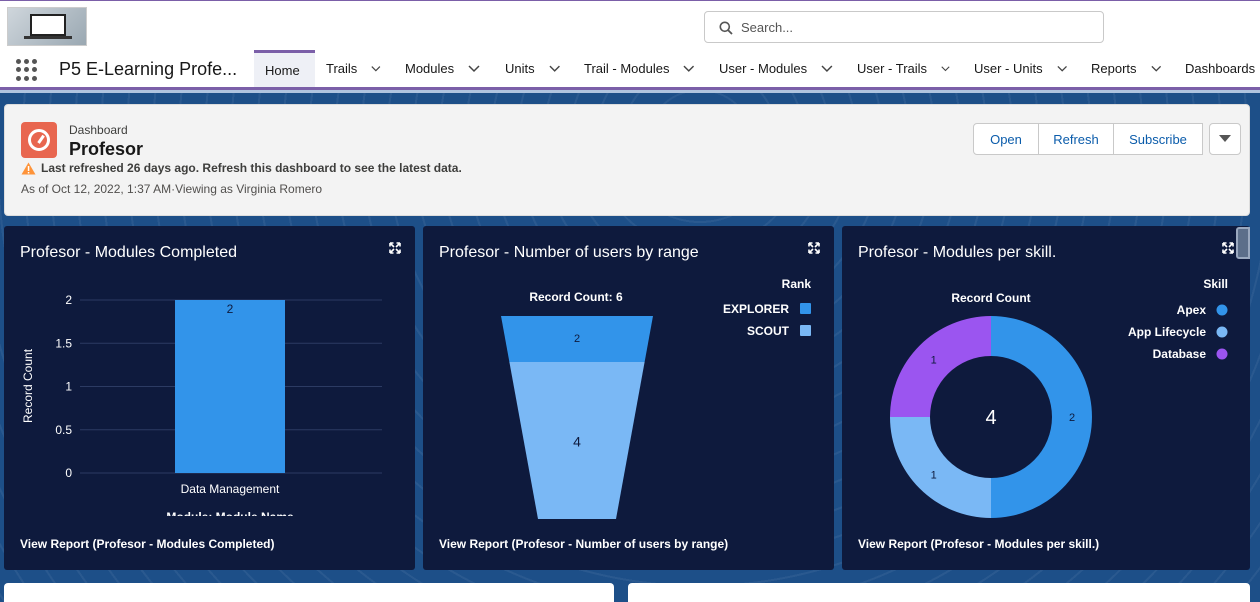 This screenshot has width=1260, height=602. I want to click on tab-label: Units, so click(520, 68).